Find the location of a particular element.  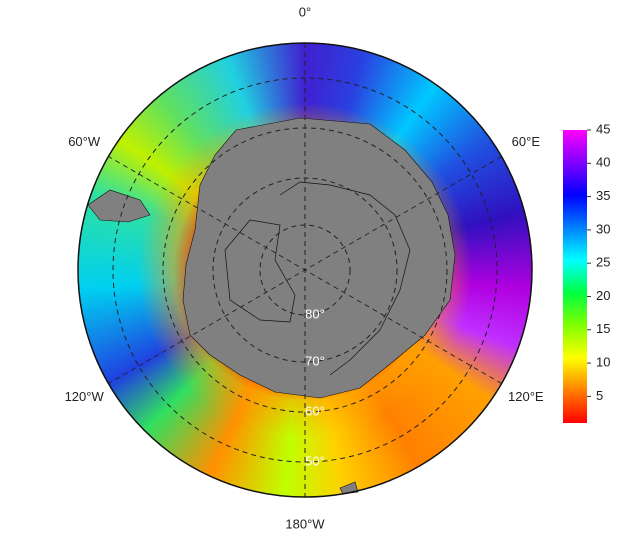

longitude-label: 60°E is located at coordinates (526, 141).